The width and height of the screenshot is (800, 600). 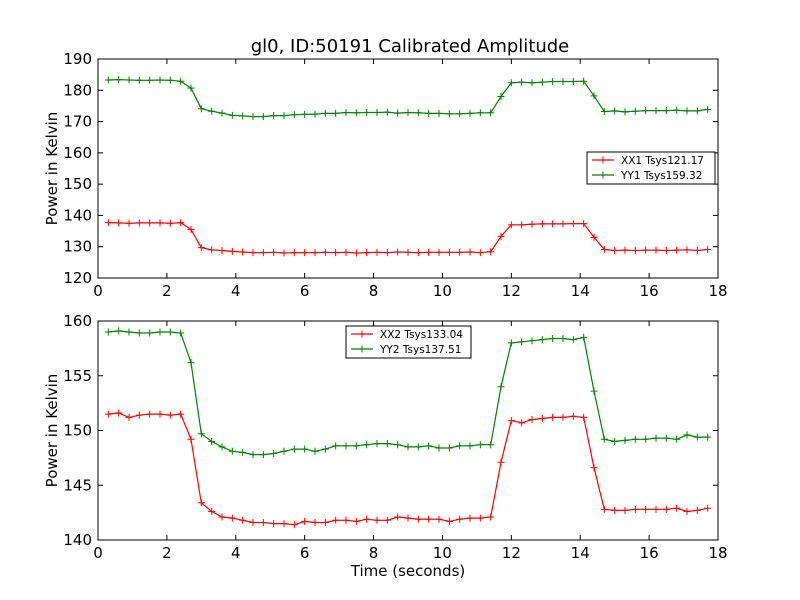 What do you see at coordinates (651, 168) in the screenshot?
I see `legend-box-top` at bounding box center [651, 168].